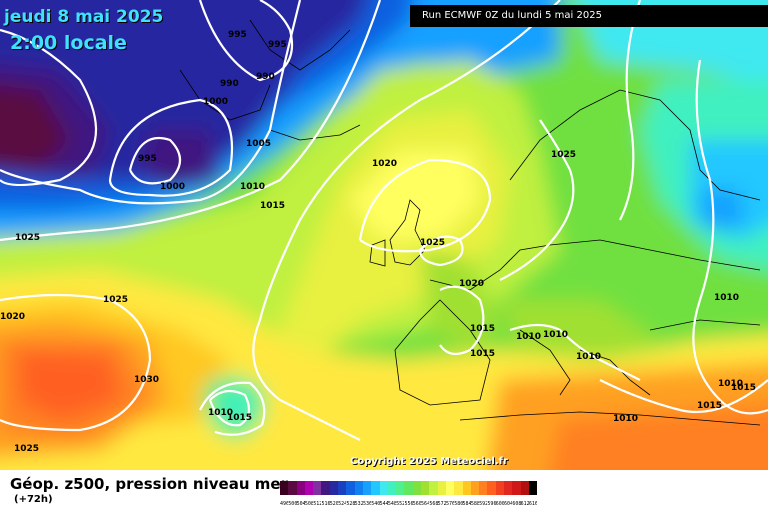 The width and height of the screenshot is (768, 512). What do you see at coordinates (383, 504) in the screenshot?
I see `color-scale-tick: 544` at bounding box center [383, 504].